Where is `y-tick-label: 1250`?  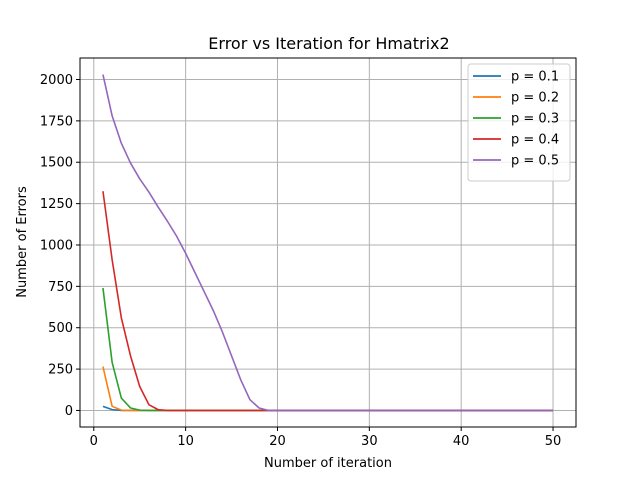 y-tick-label: 1250 is located at coordinates (56, 204).